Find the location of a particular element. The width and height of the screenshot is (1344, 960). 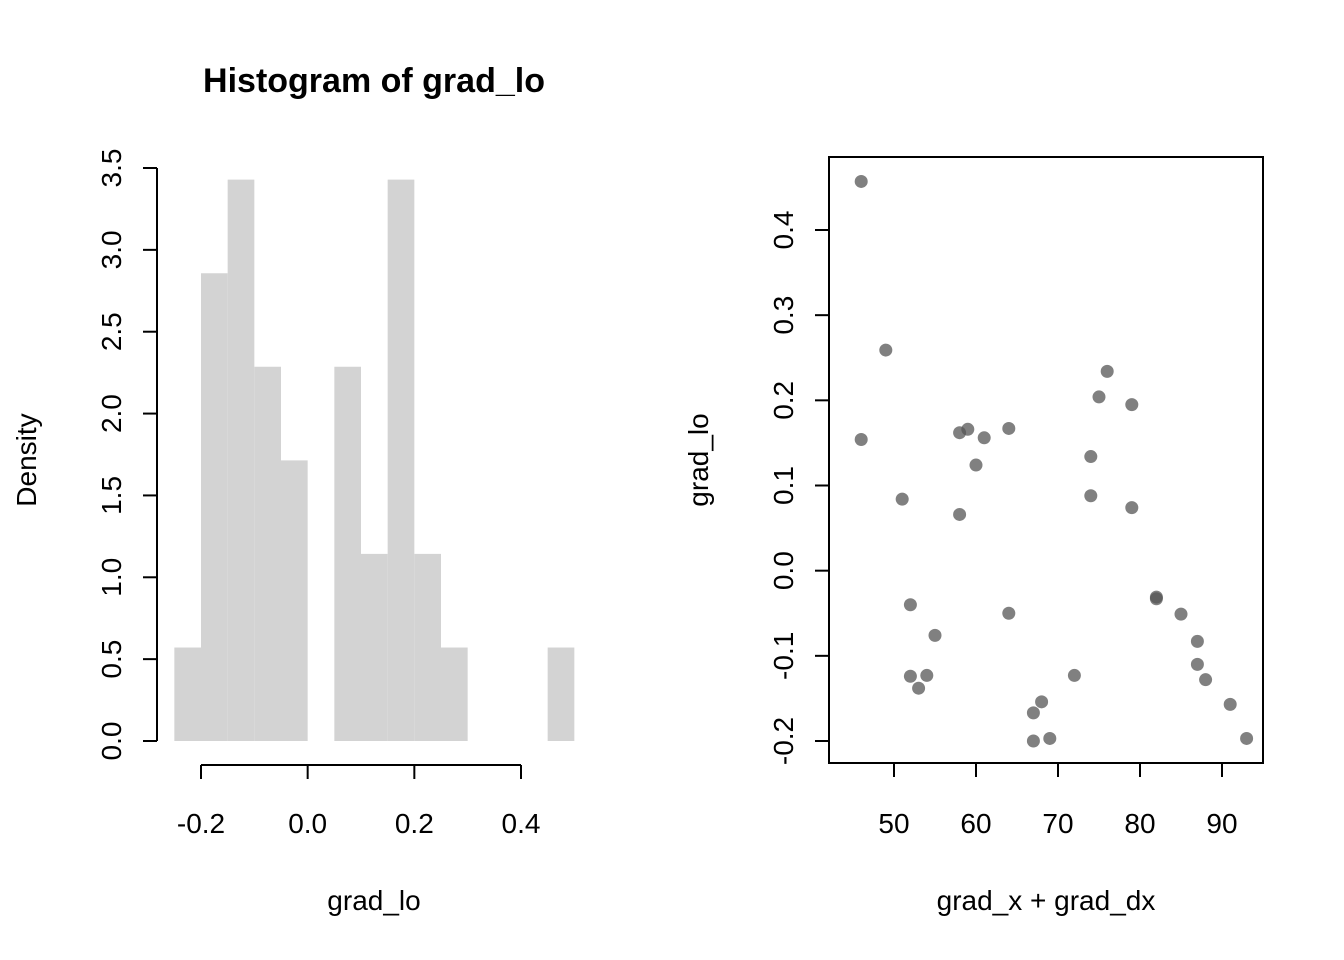

scatter-x-tick-label: 70 is located at coordinates (1057, 823).